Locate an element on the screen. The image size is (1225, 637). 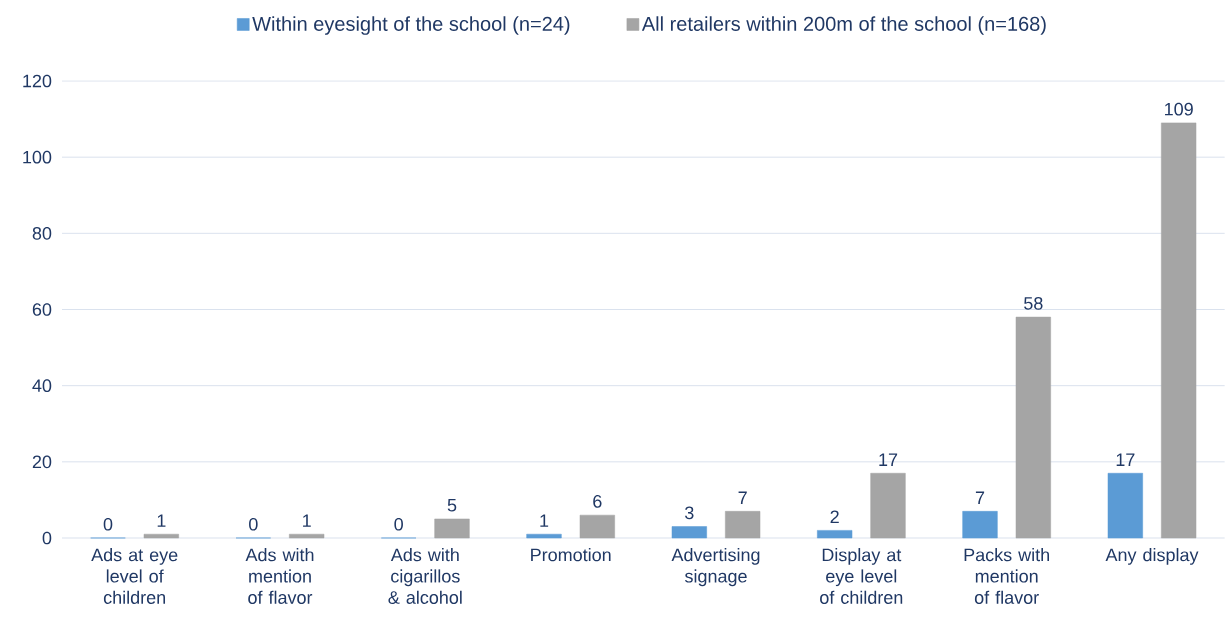
data-label: 109 is located at coordinates (1179, 109).